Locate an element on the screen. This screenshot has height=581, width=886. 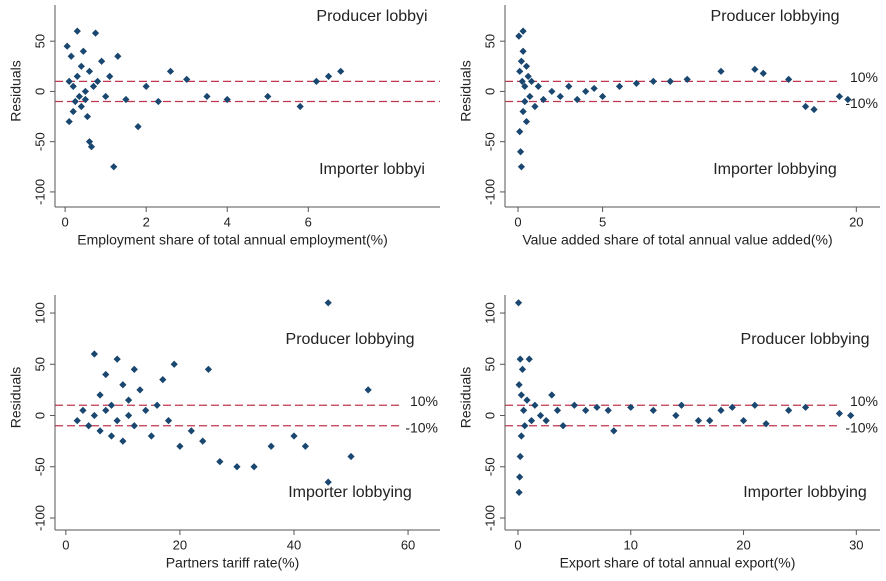
x-tick-label: 40 is located at coordinates (294, 544).